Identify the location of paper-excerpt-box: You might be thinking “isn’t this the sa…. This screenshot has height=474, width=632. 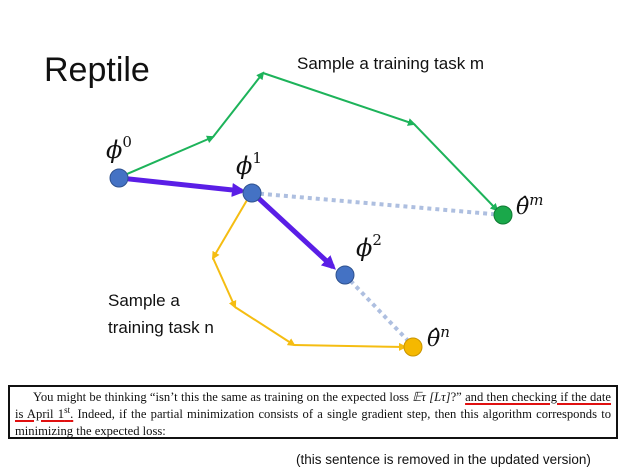
(313, 412).